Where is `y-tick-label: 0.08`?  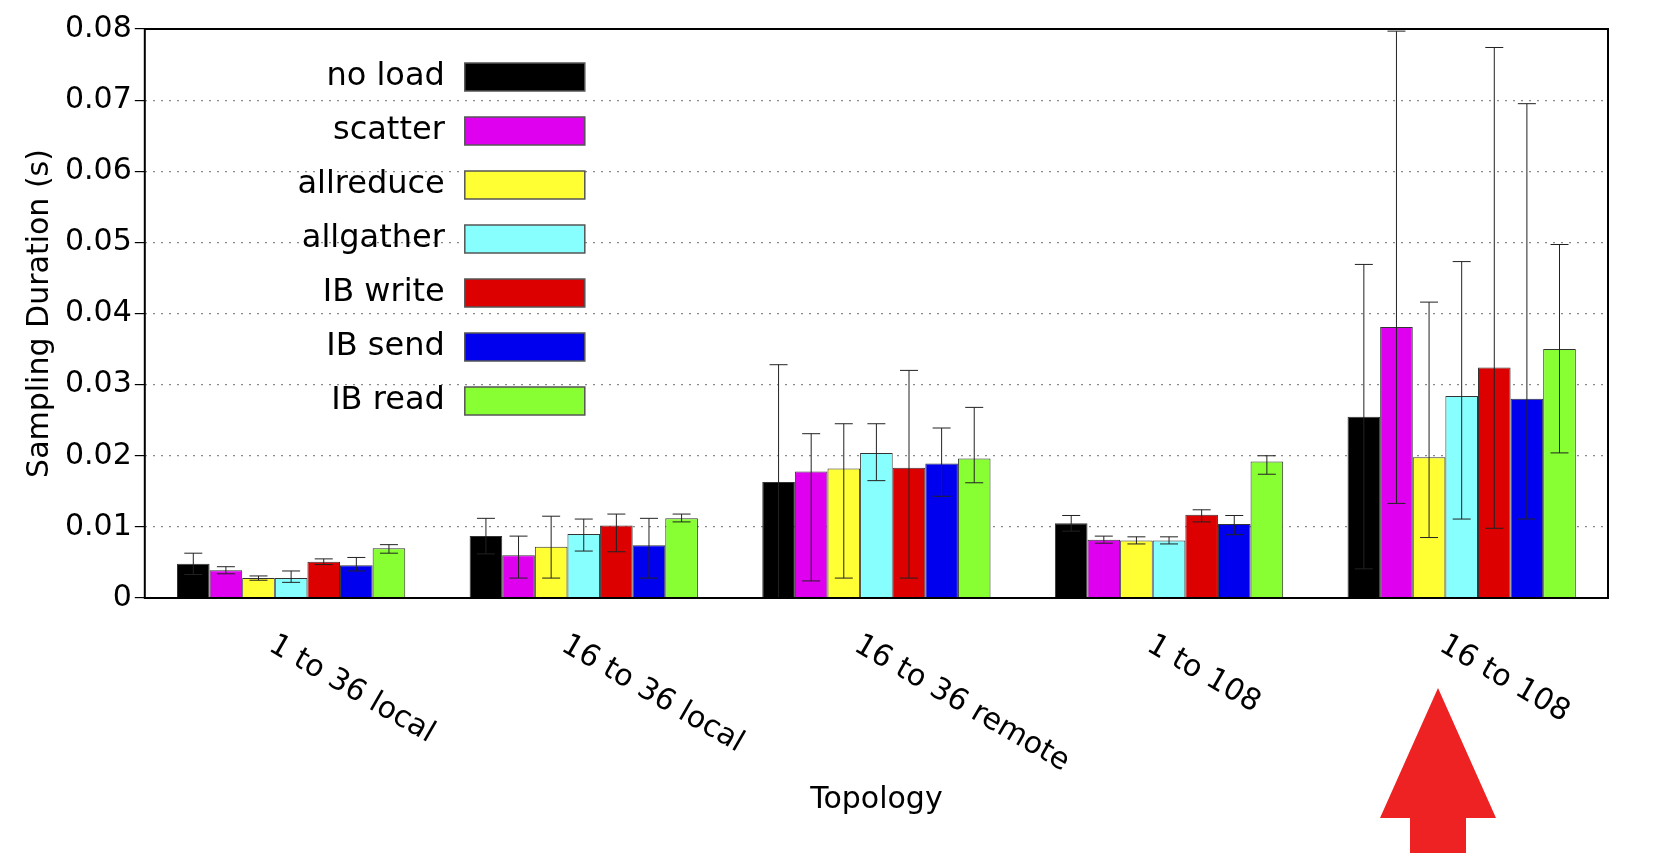 y-tick-label: 0.08 is located at coordinates (98, 26).